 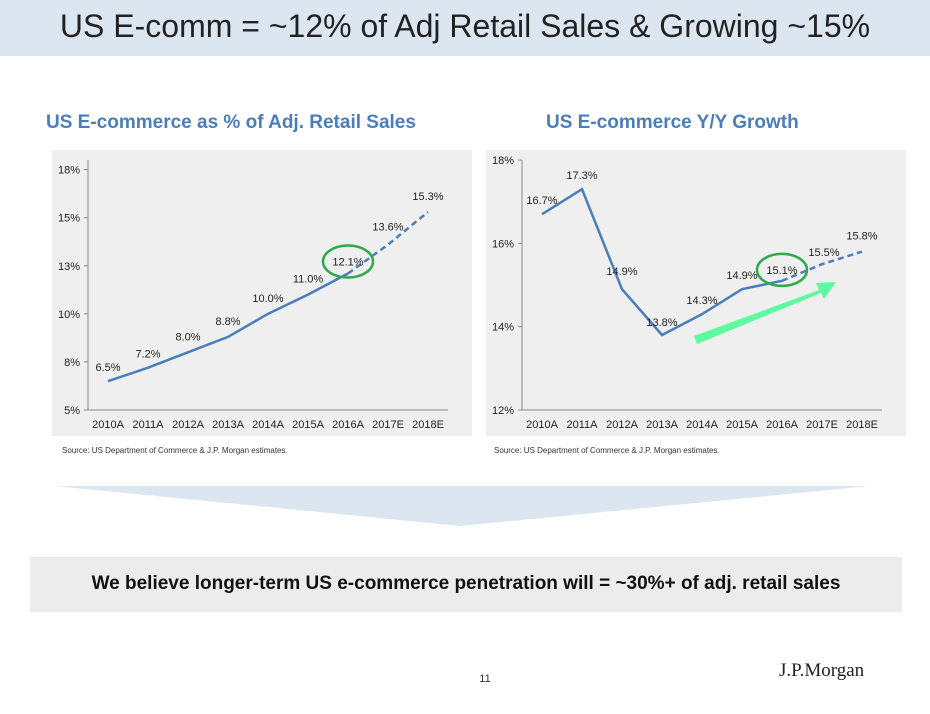 I want to click on data-label: 12.1%, so click(x=347, y=262).